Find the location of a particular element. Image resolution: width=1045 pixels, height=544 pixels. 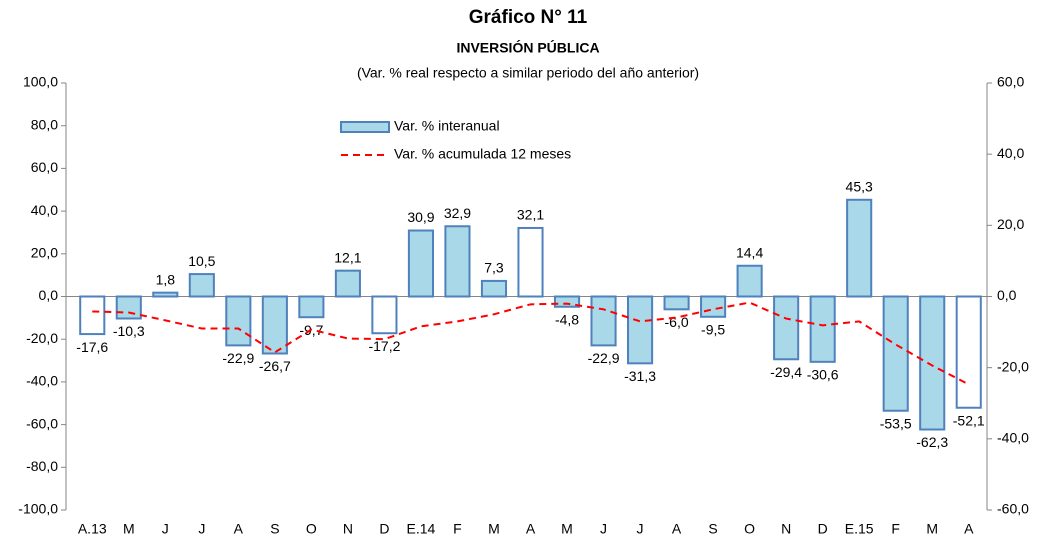

y-tick-label: -80,0 is located at coordinates (42, 466).